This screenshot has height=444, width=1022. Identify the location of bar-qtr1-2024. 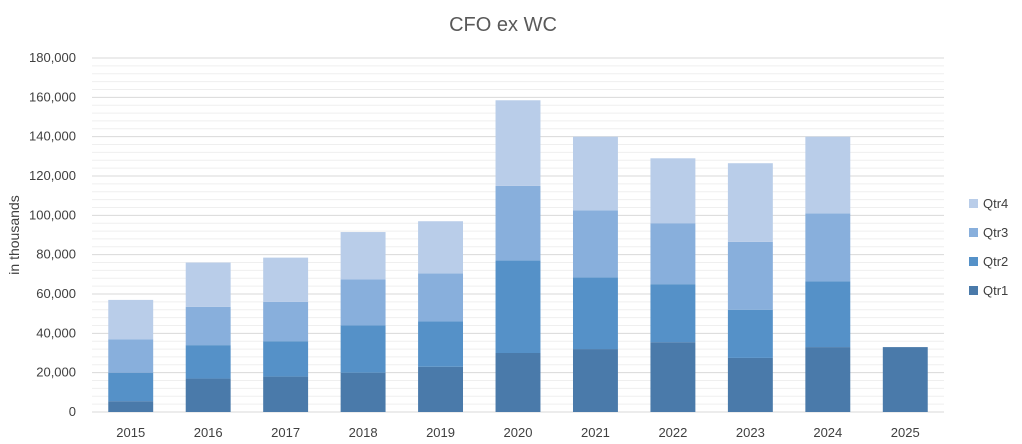
(828, 379).